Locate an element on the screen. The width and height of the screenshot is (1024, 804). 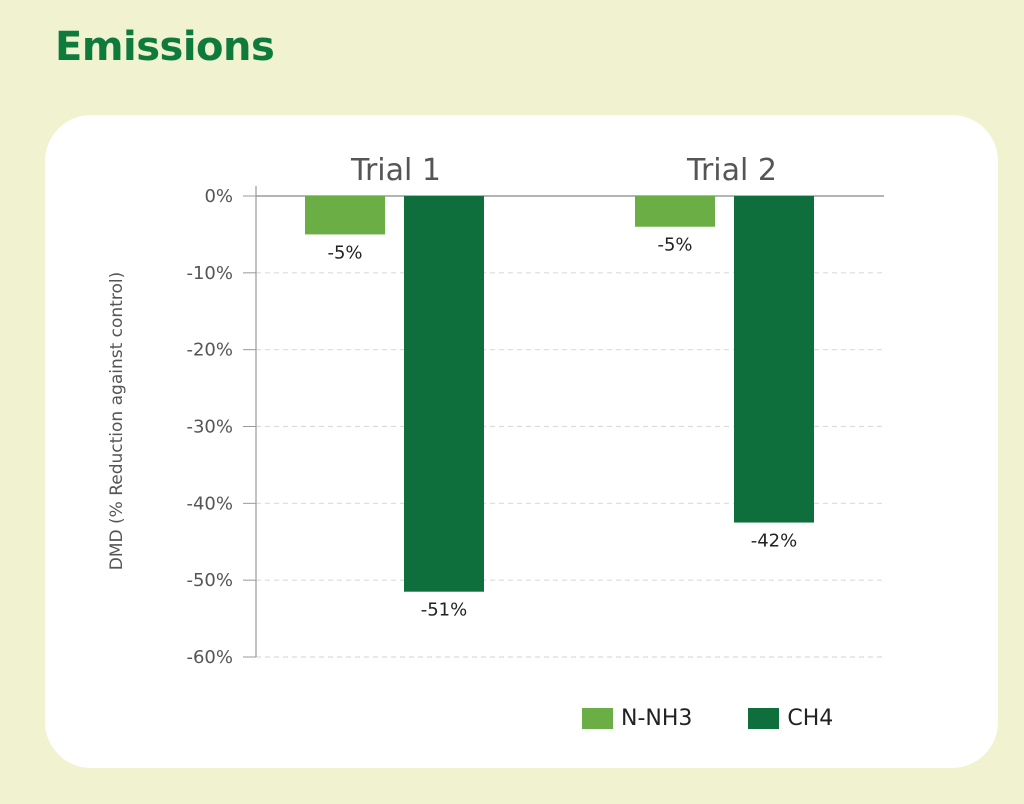
y-tick-label: -40% is located at coordinates (209, 503).